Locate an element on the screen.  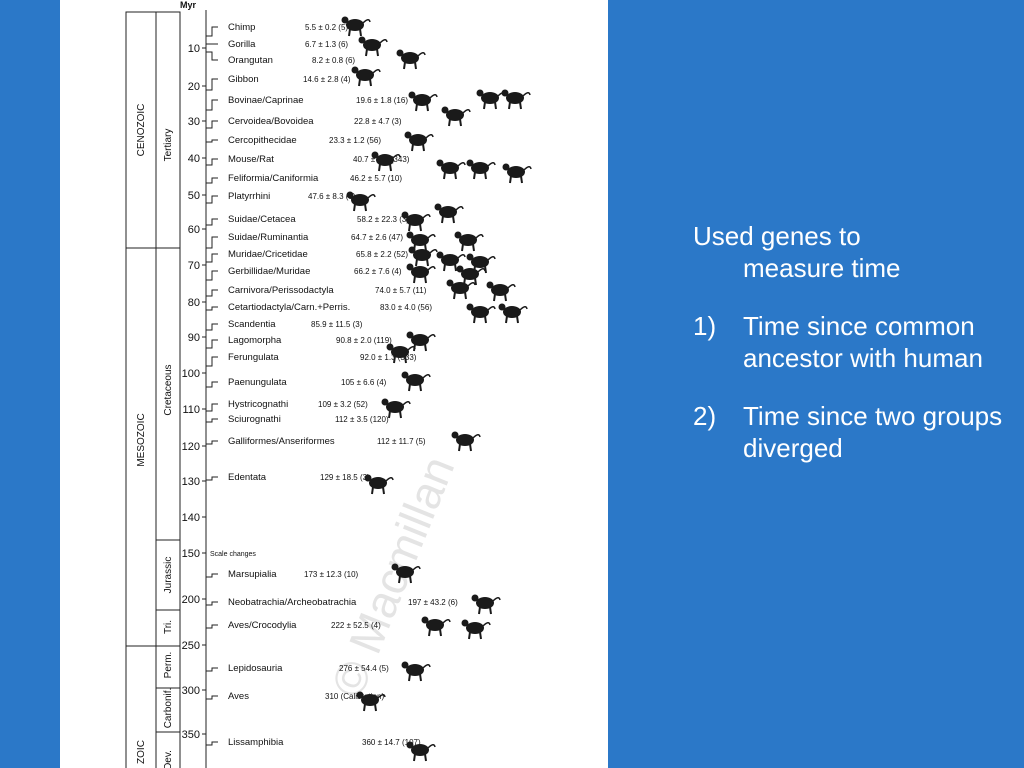
sloth-icon-head is located at coordinates (368, 478).